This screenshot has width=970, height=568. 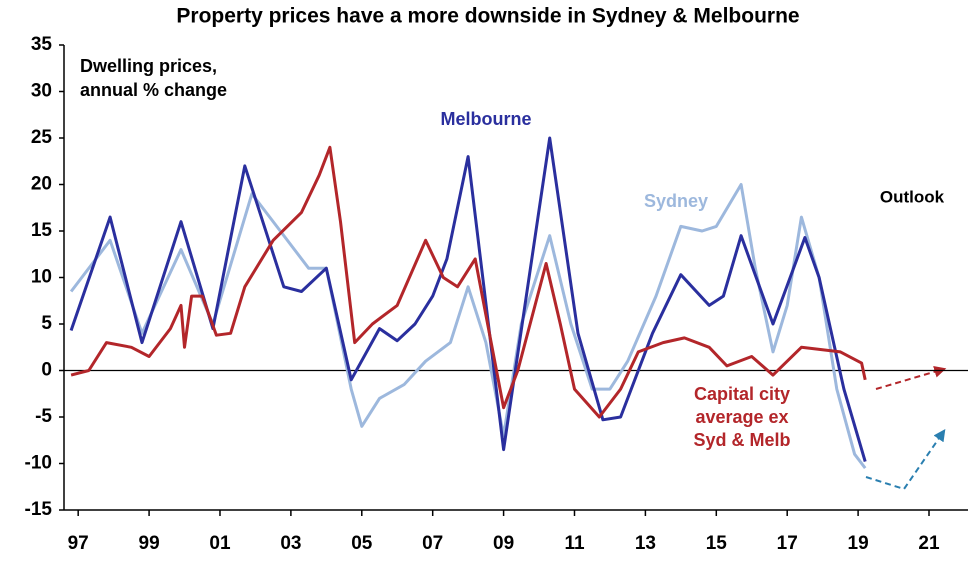 What do you see at coordinates (41, 184) in the screenshot?
I see `y-tick-label: 20` at bounding box center [41, 184].